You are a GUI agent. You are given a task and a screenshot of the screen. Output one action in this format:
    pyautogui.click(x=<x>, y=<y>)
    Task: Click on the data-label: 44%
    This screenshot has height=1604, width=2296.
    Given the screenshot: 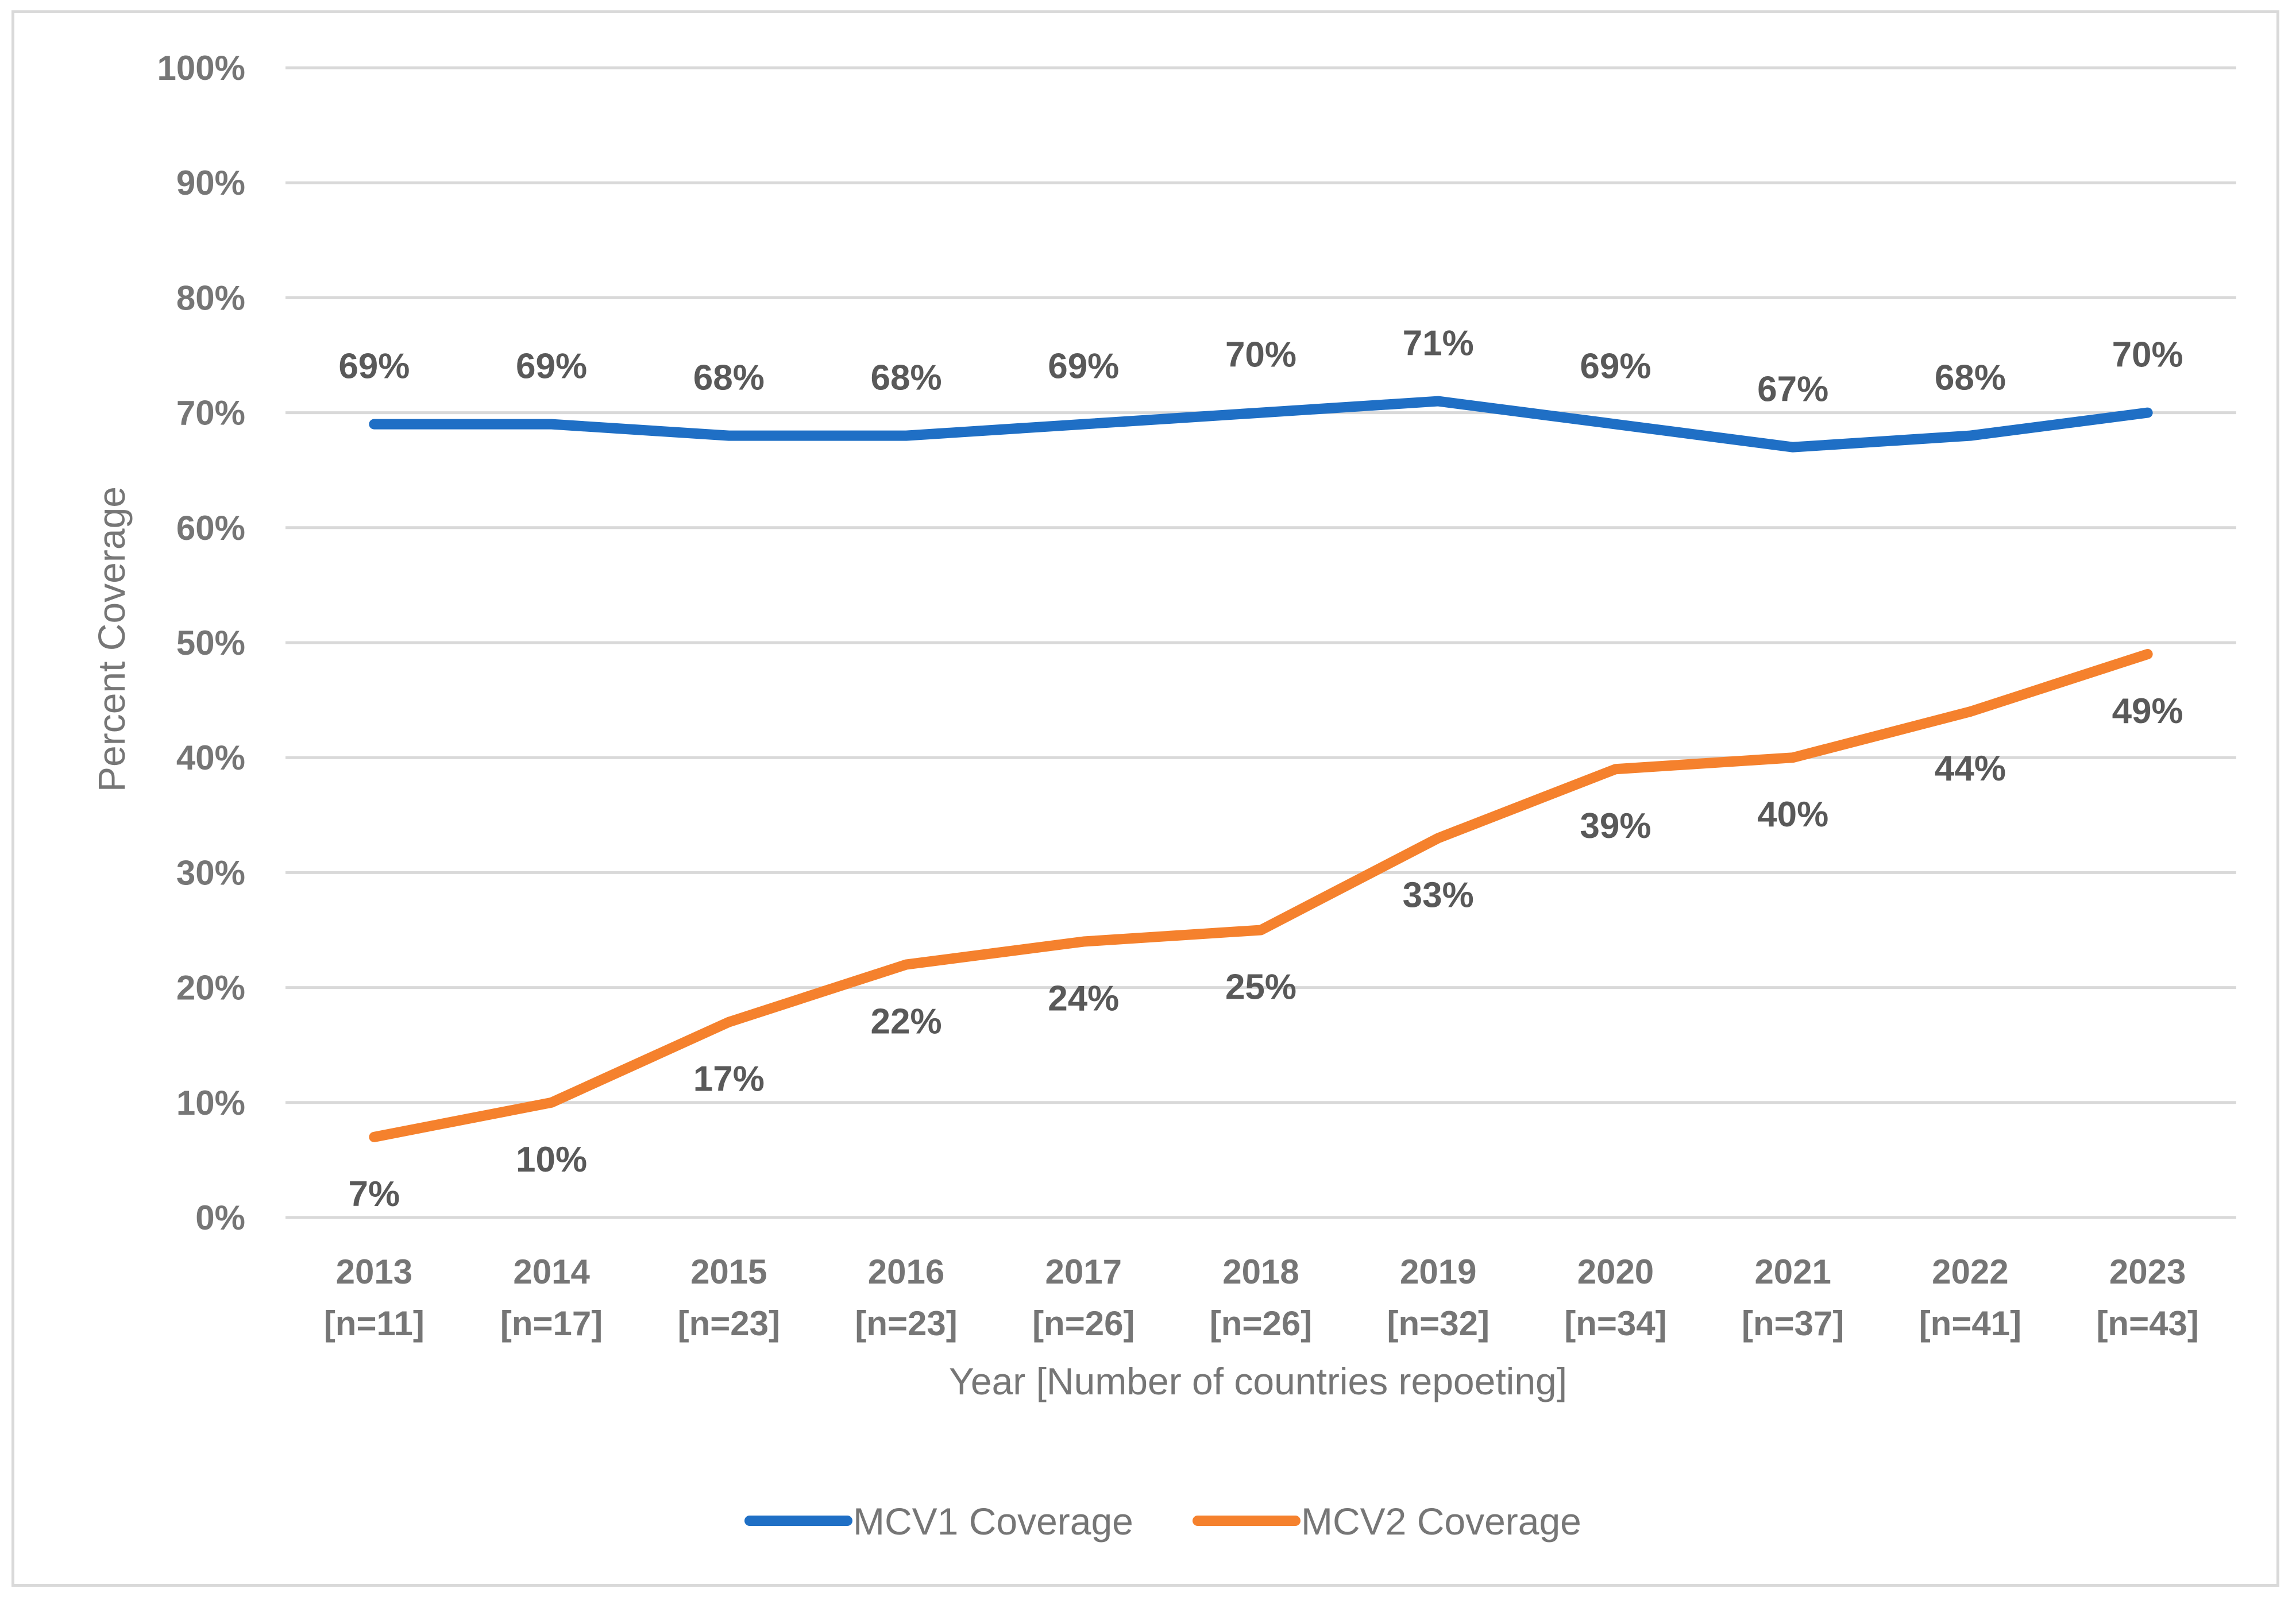 What is the action you would take?
    pyautogui.click(x=1970, y=769)
    